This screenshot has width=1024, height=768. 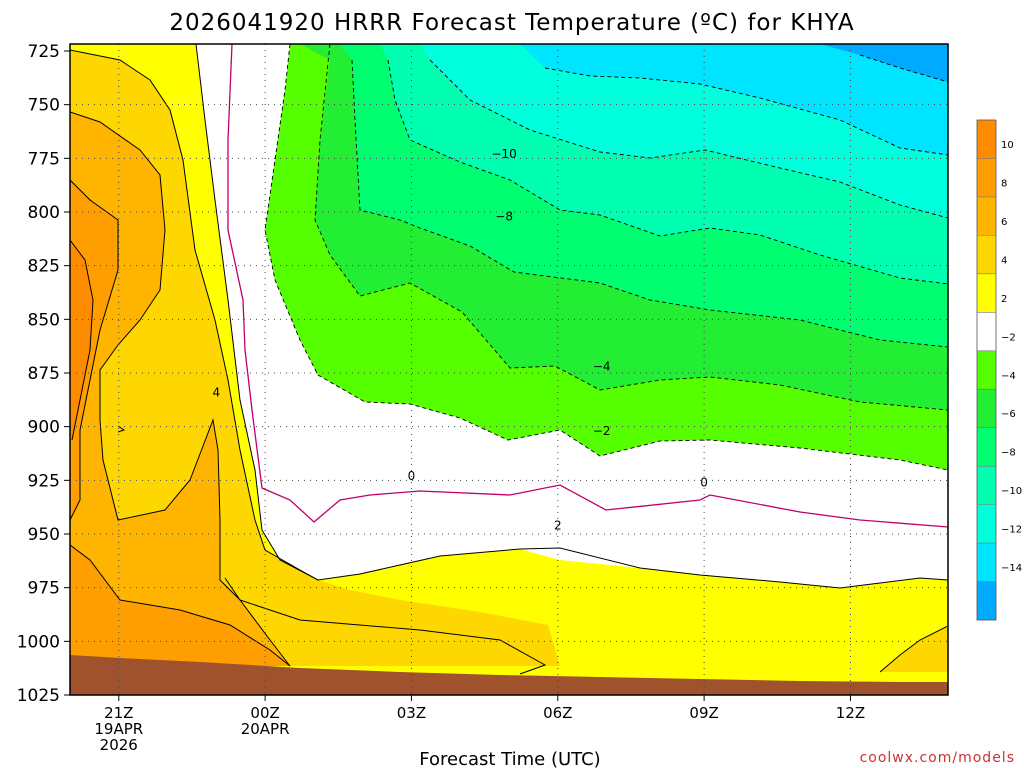 What do you see at coordinates (1008, 337) in the screenshot?
I see `colorbar-label: −2` at bounding box center [1008, 337].